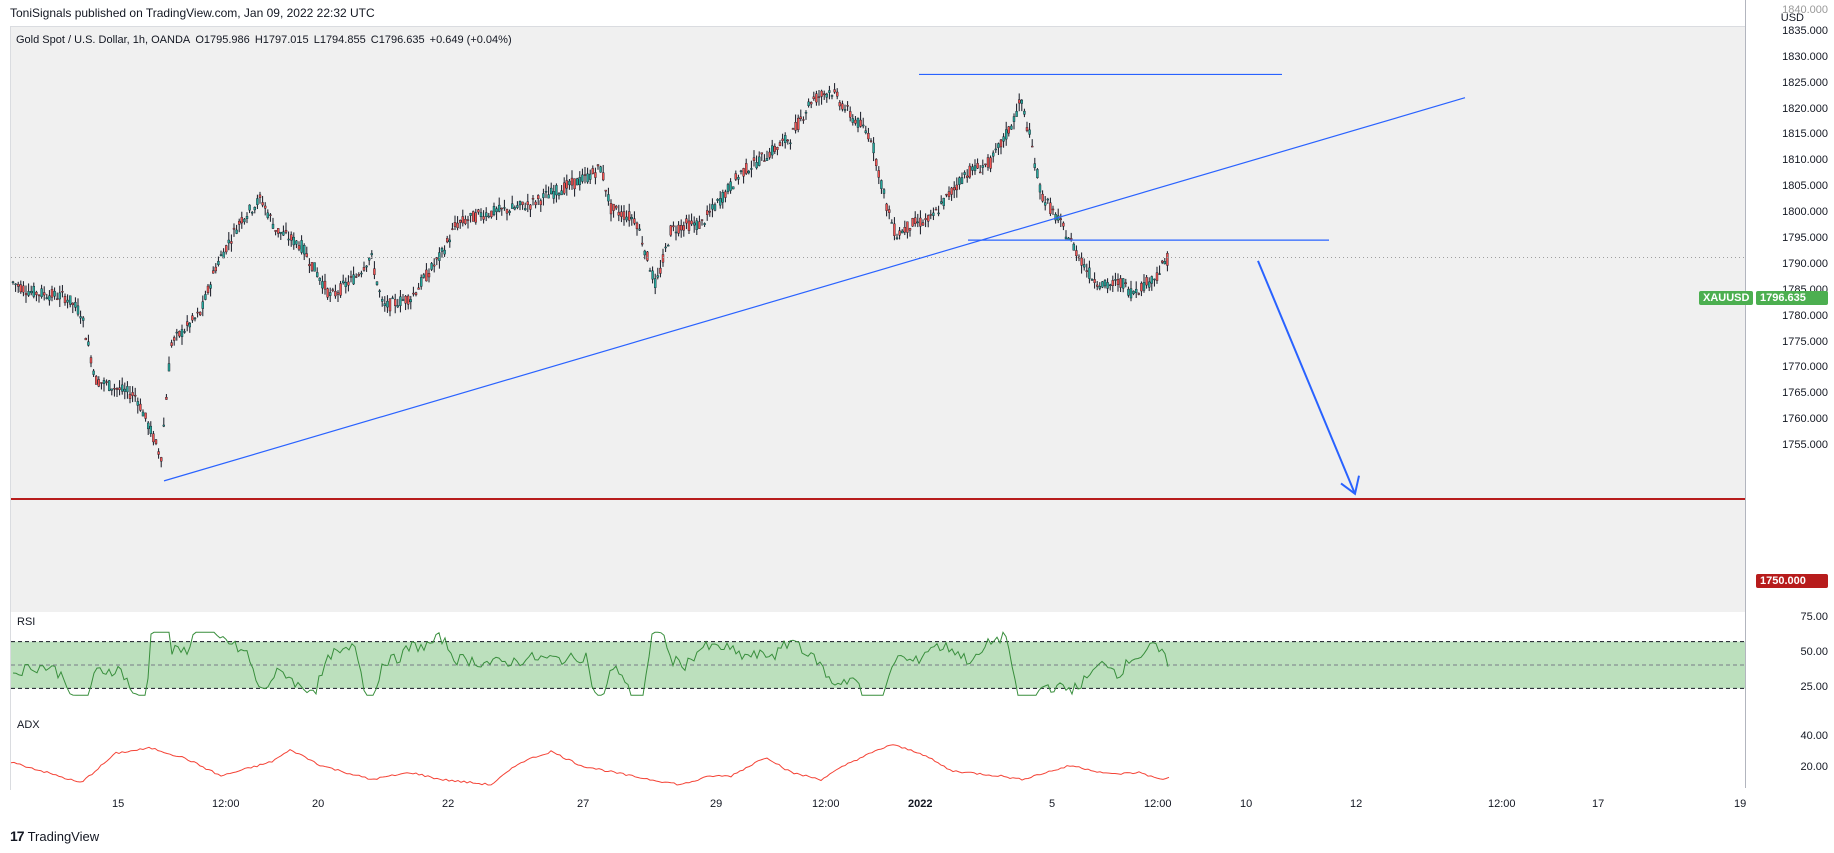 The image size is (1834, 853). I want to click on change-value: +0.649 (+0.04%), so click(470, 40).